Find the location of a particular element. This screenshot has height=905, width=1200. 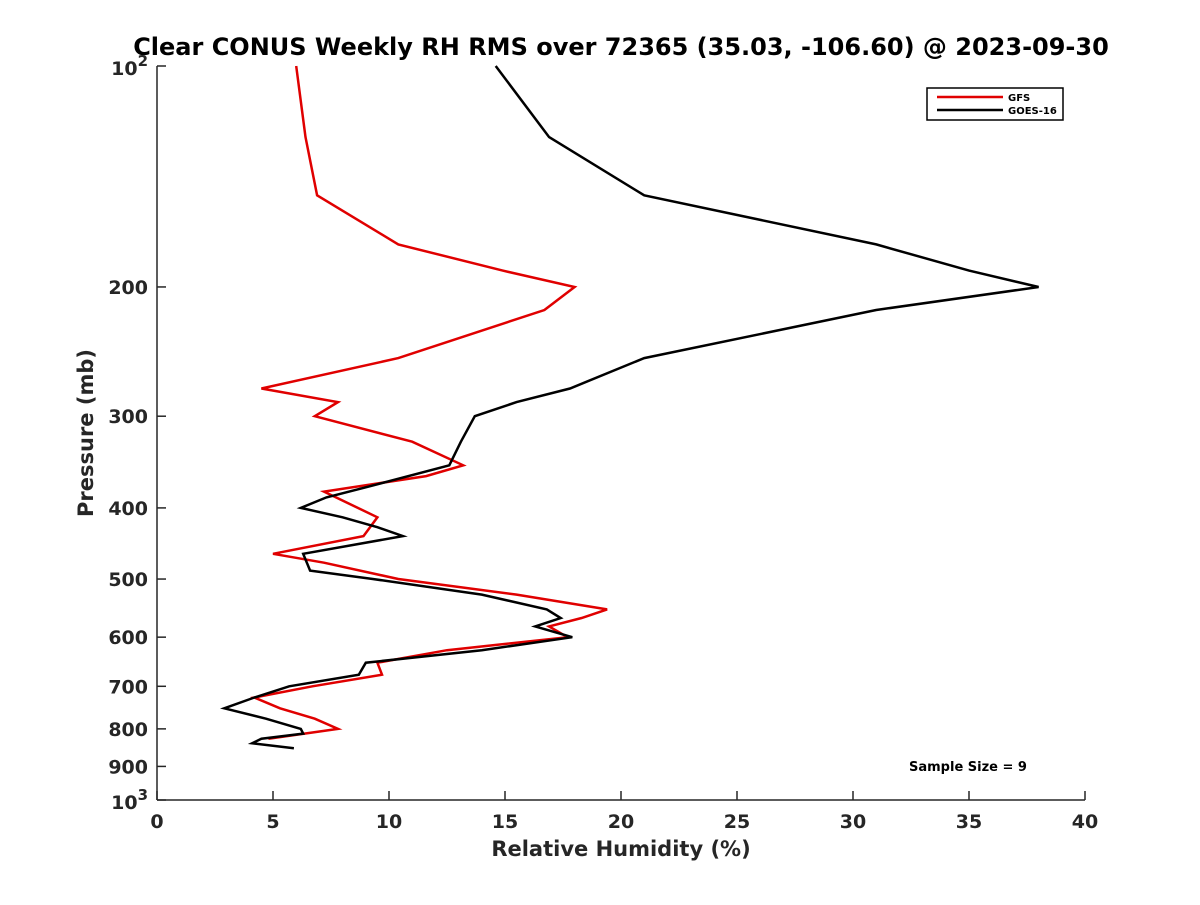

y-tick-group: 10² 200 300 400 500 600 700 800 900 10³ is located at coordinates (137, 433).